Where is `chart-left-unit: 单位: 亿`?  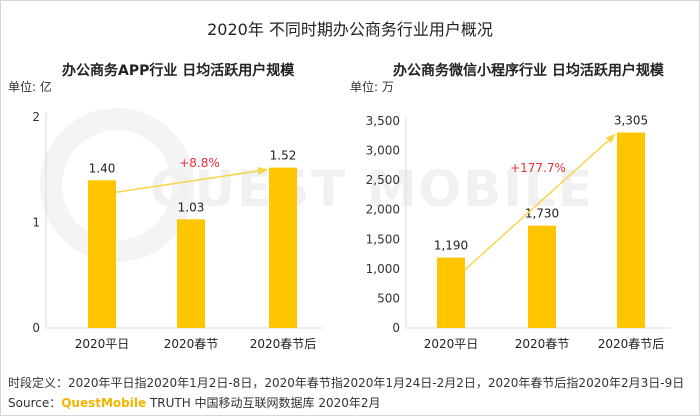
chart-left-unit: 单位: 亿 is located at coordinates (30, 87).